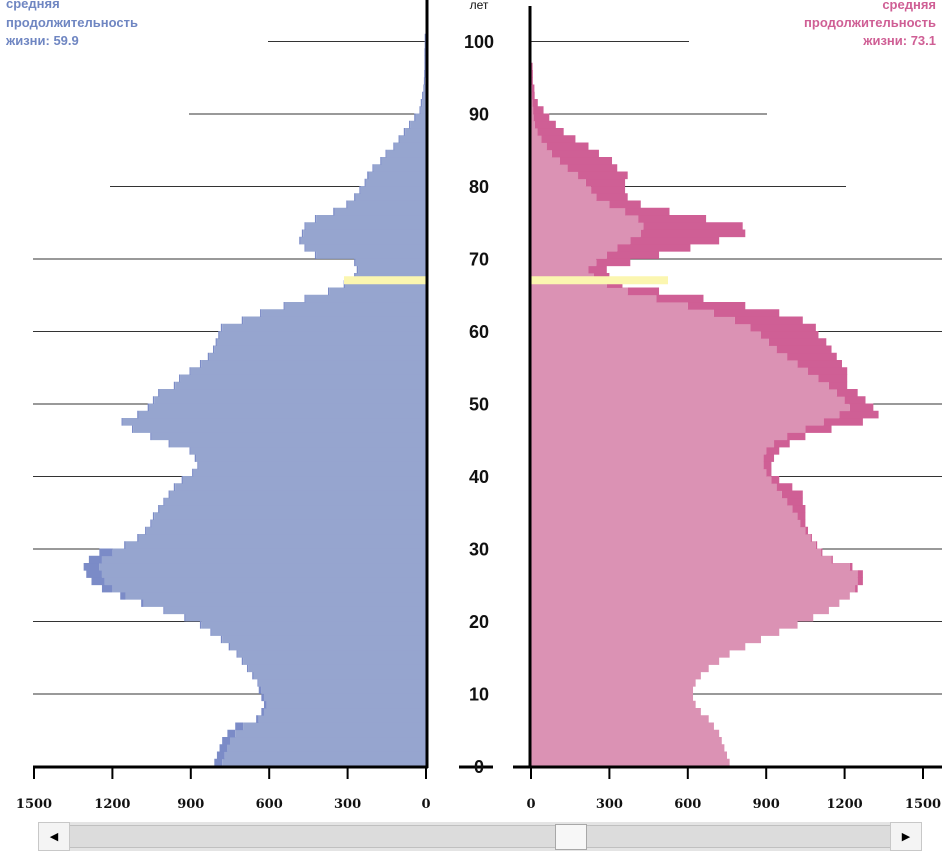  Describe the element at coordinates (347, 804) in the screenshot. I see `male-tick-label-300: 300` at that location.